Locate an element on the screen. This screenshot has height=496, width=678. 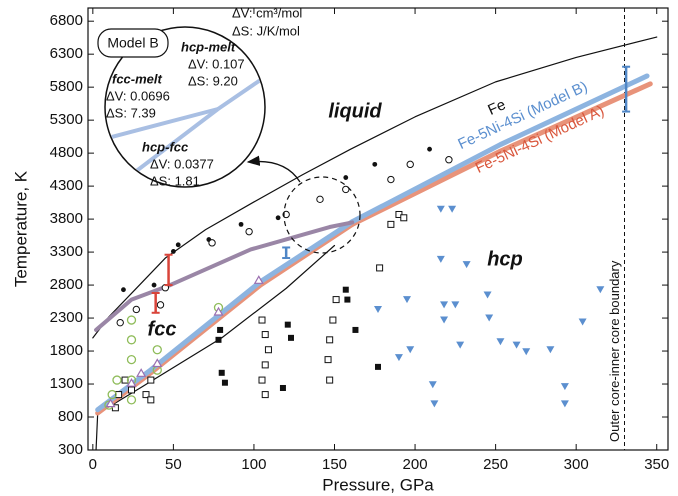
zoom-circle is located at coordinates (322, 215).